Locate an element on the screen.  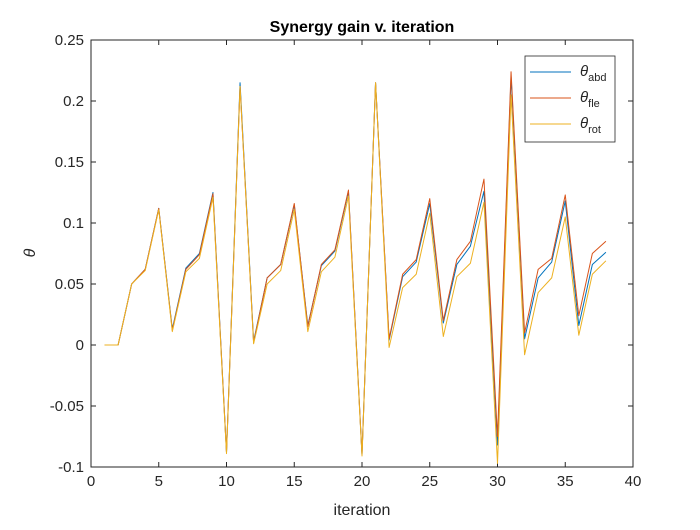
legend-entry-fle: θfle is located at coordinates (590, 99).